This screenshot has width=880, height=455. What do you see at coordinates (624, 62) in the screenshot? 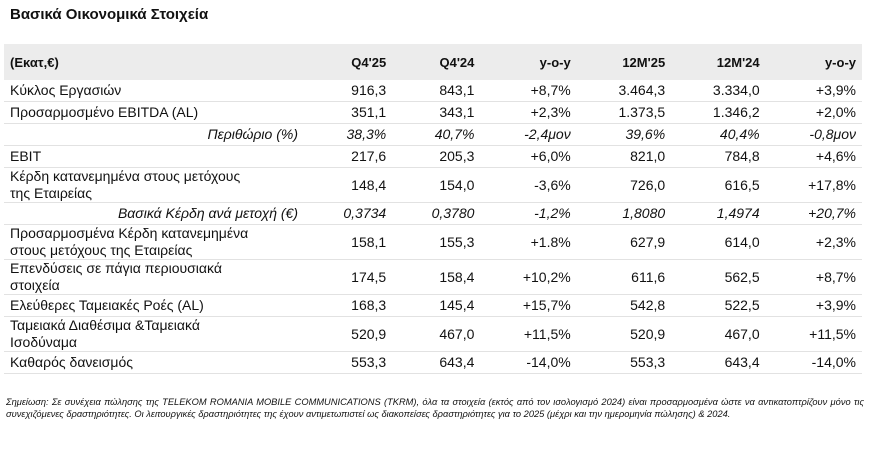
I see `header-cell: 12M'25` at bounding box center [624, 62].